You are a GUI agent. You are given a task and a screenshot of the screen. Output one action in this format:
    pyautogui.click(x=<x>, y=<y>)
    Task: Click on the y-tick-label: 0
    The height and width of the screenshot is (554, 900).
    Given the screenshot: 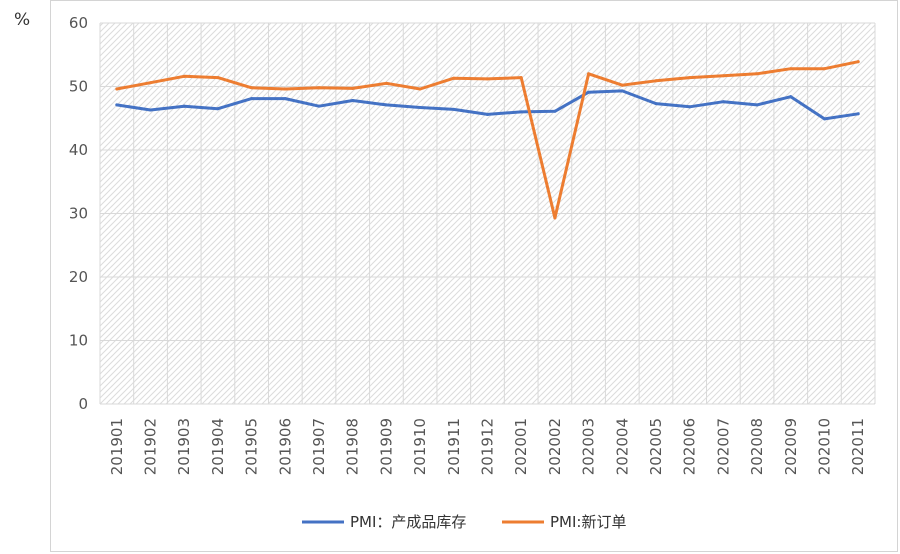 What is the action you would take?
    pyautogui.click(x=83, y=404)
    